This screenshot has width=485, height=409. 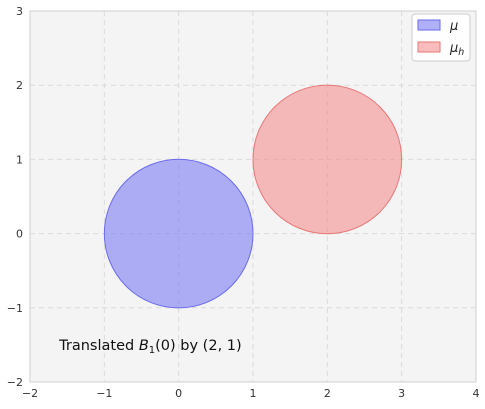 What do you see at coordinates (253, 393) in the screenshot?
I see `x-tick-label-3: 1` at bounding box center [253, 393].